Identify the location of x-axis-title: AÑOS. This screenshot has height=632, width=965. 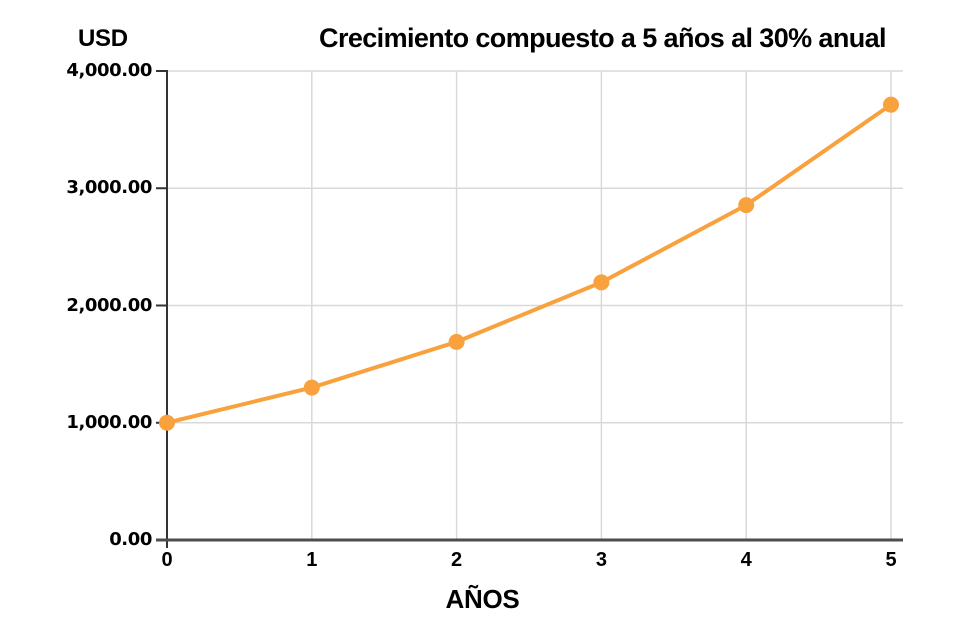
(482, 599).